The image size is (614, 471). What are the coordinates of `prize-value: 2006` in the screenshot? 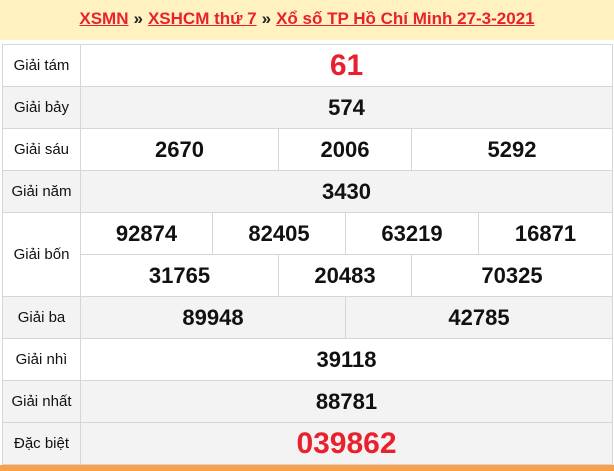 It's located at (345, 149).